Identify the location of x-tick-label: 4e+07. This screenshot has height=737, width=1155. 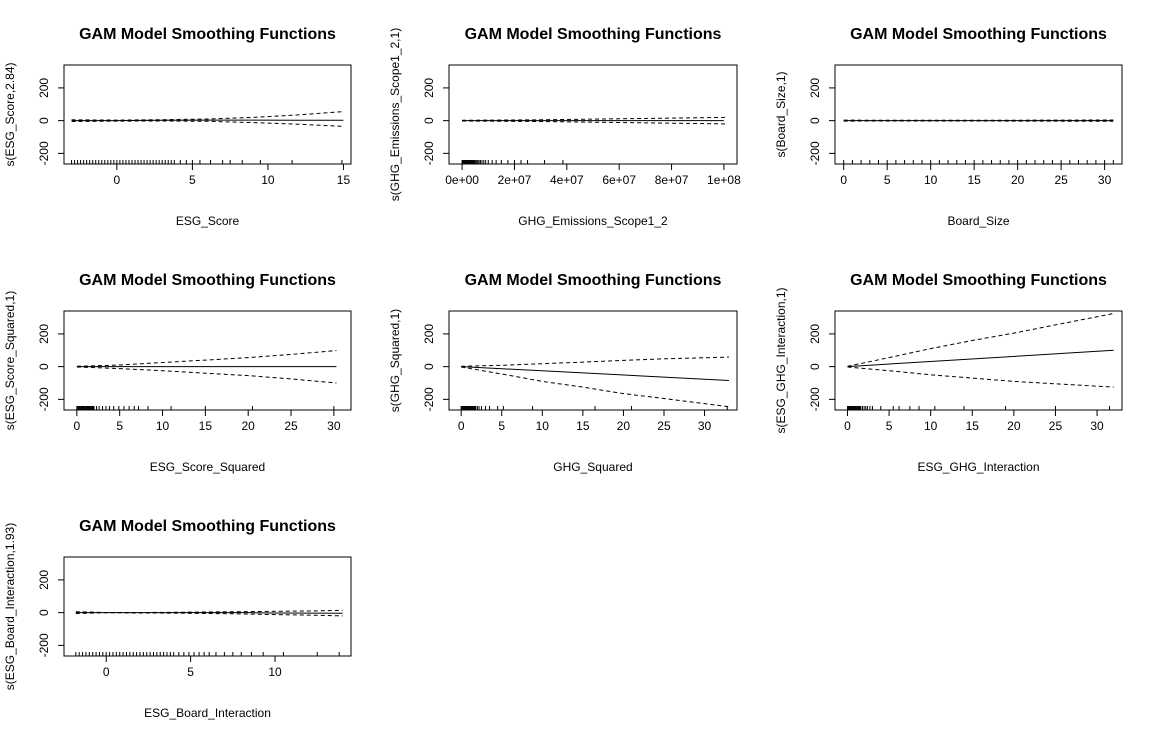
(567, 180).